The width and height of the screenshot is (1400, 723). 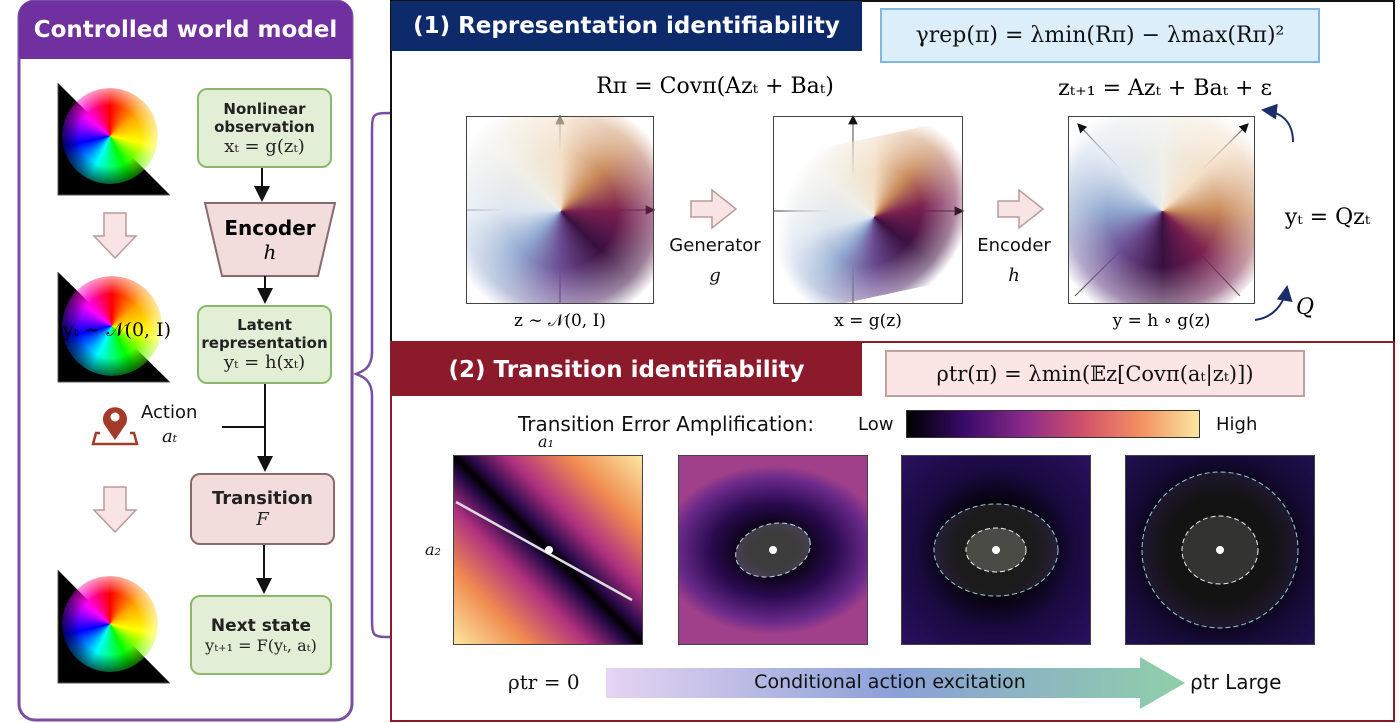 What do you see at coordinates (626, 26) in the screenshot?
I see `section1-title: (1) Representation identifiability` at bounding box center [626, 26].